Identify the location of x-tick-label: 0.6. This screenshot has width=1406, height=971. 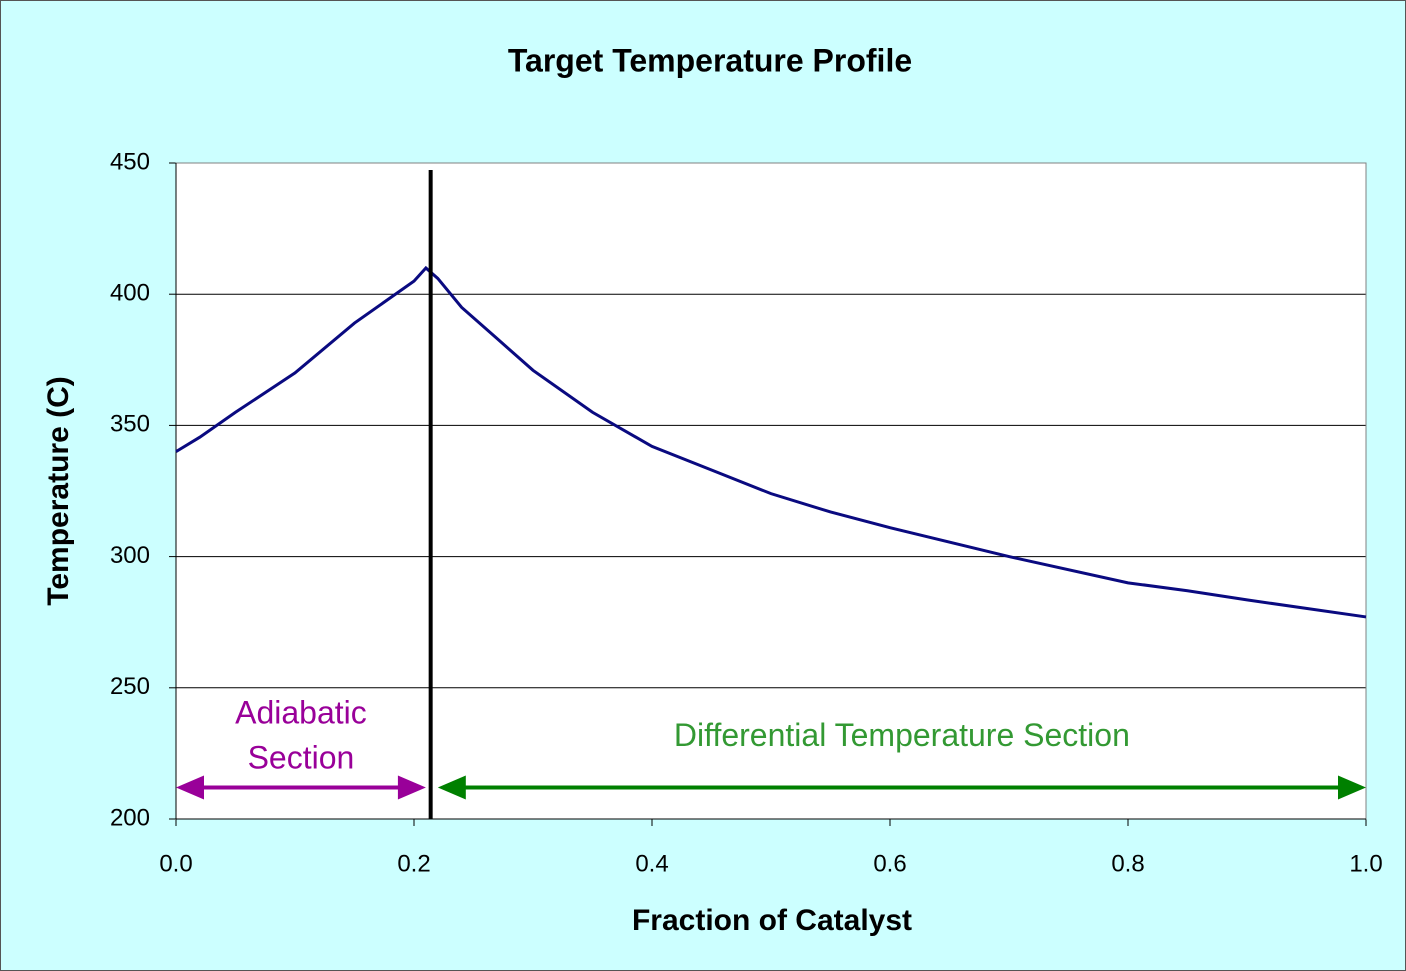
(889, 863).